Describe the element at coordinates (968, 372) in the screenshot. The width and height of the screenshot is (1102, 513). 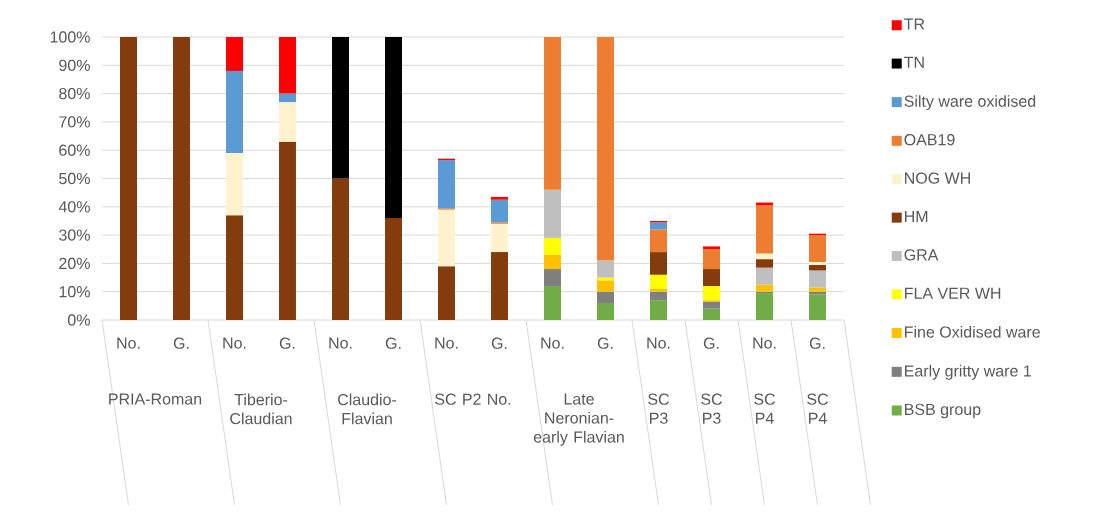
I see `legend-label: Early gritty ware 1` at that location.